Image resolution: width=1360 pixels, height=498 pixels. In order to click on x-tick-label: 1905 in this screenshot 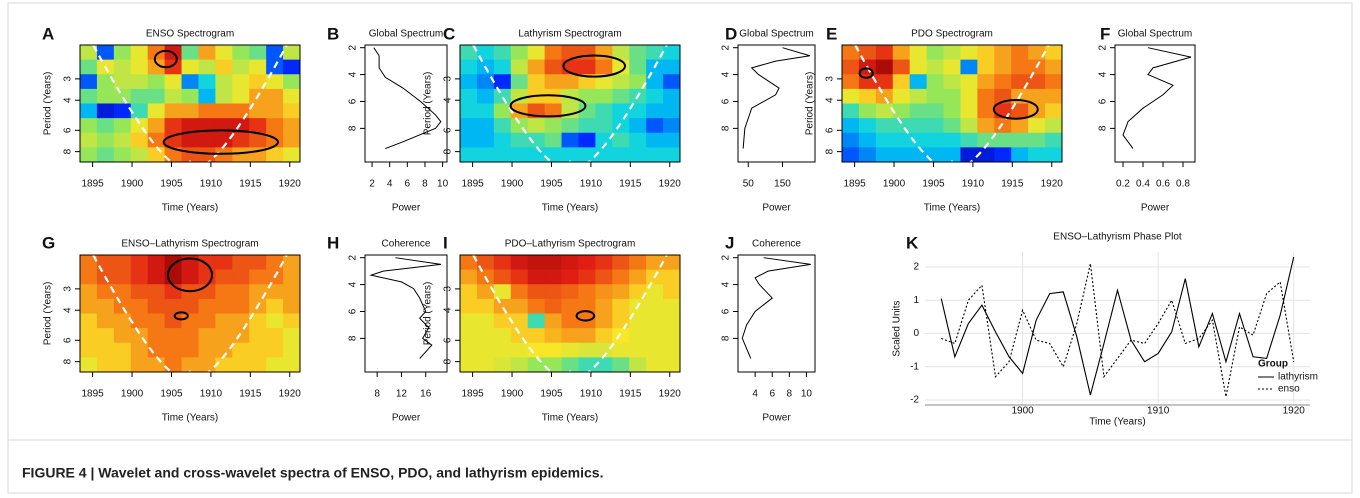, I will do `click(551, 184)`.